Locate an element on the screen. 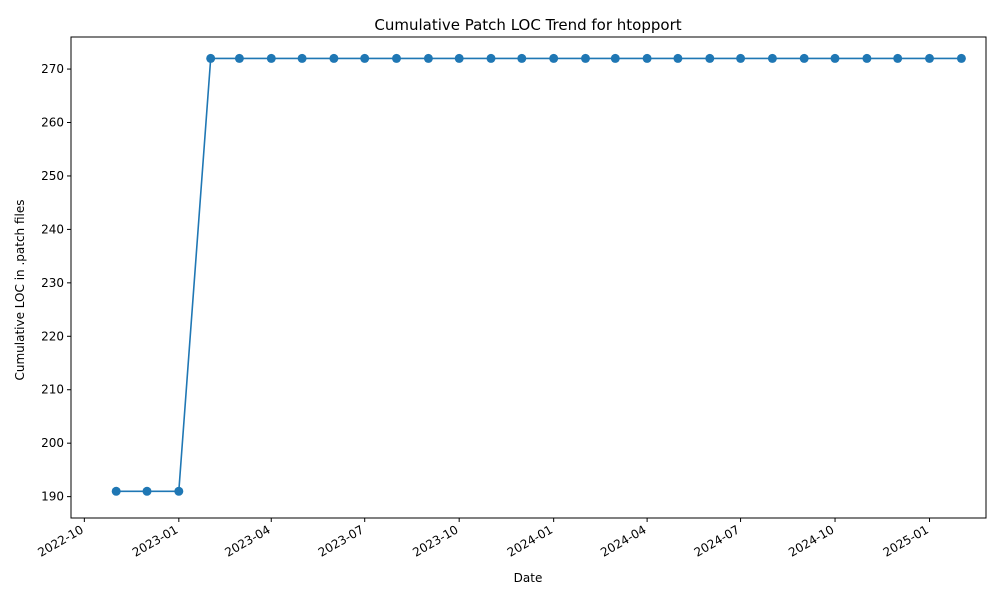 This screenshot has width=1000, height=600. x-axis-label: Date is located at coordinates (528, 578).